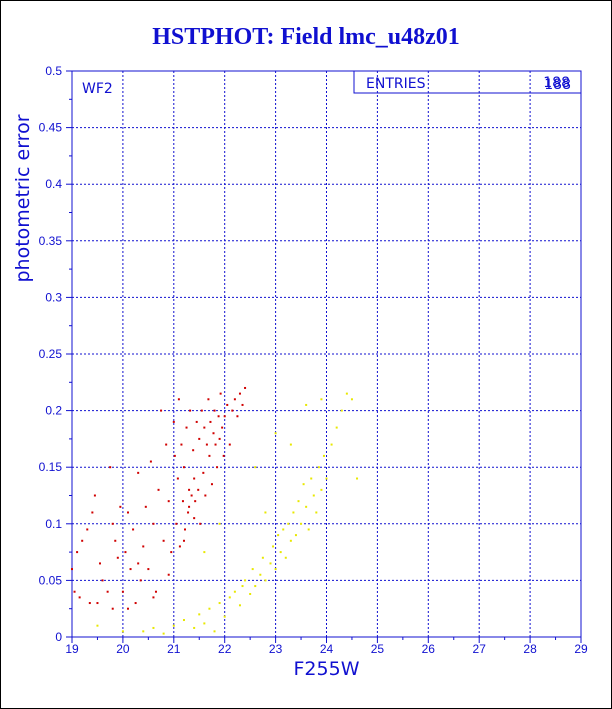 The height and width of the screenshot is (709, 612). I want to click on x-tick-label: 20, so click(123, 649).